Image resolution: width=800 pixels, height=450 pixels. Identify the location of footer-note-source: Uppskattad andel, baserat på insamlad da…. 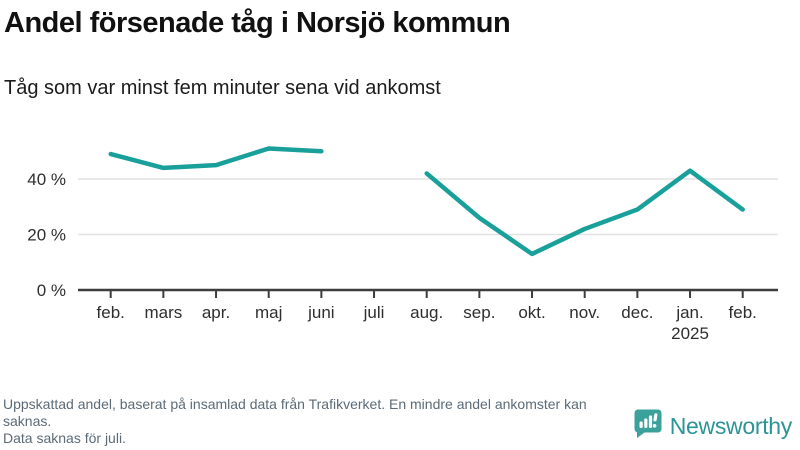
(295, 412).